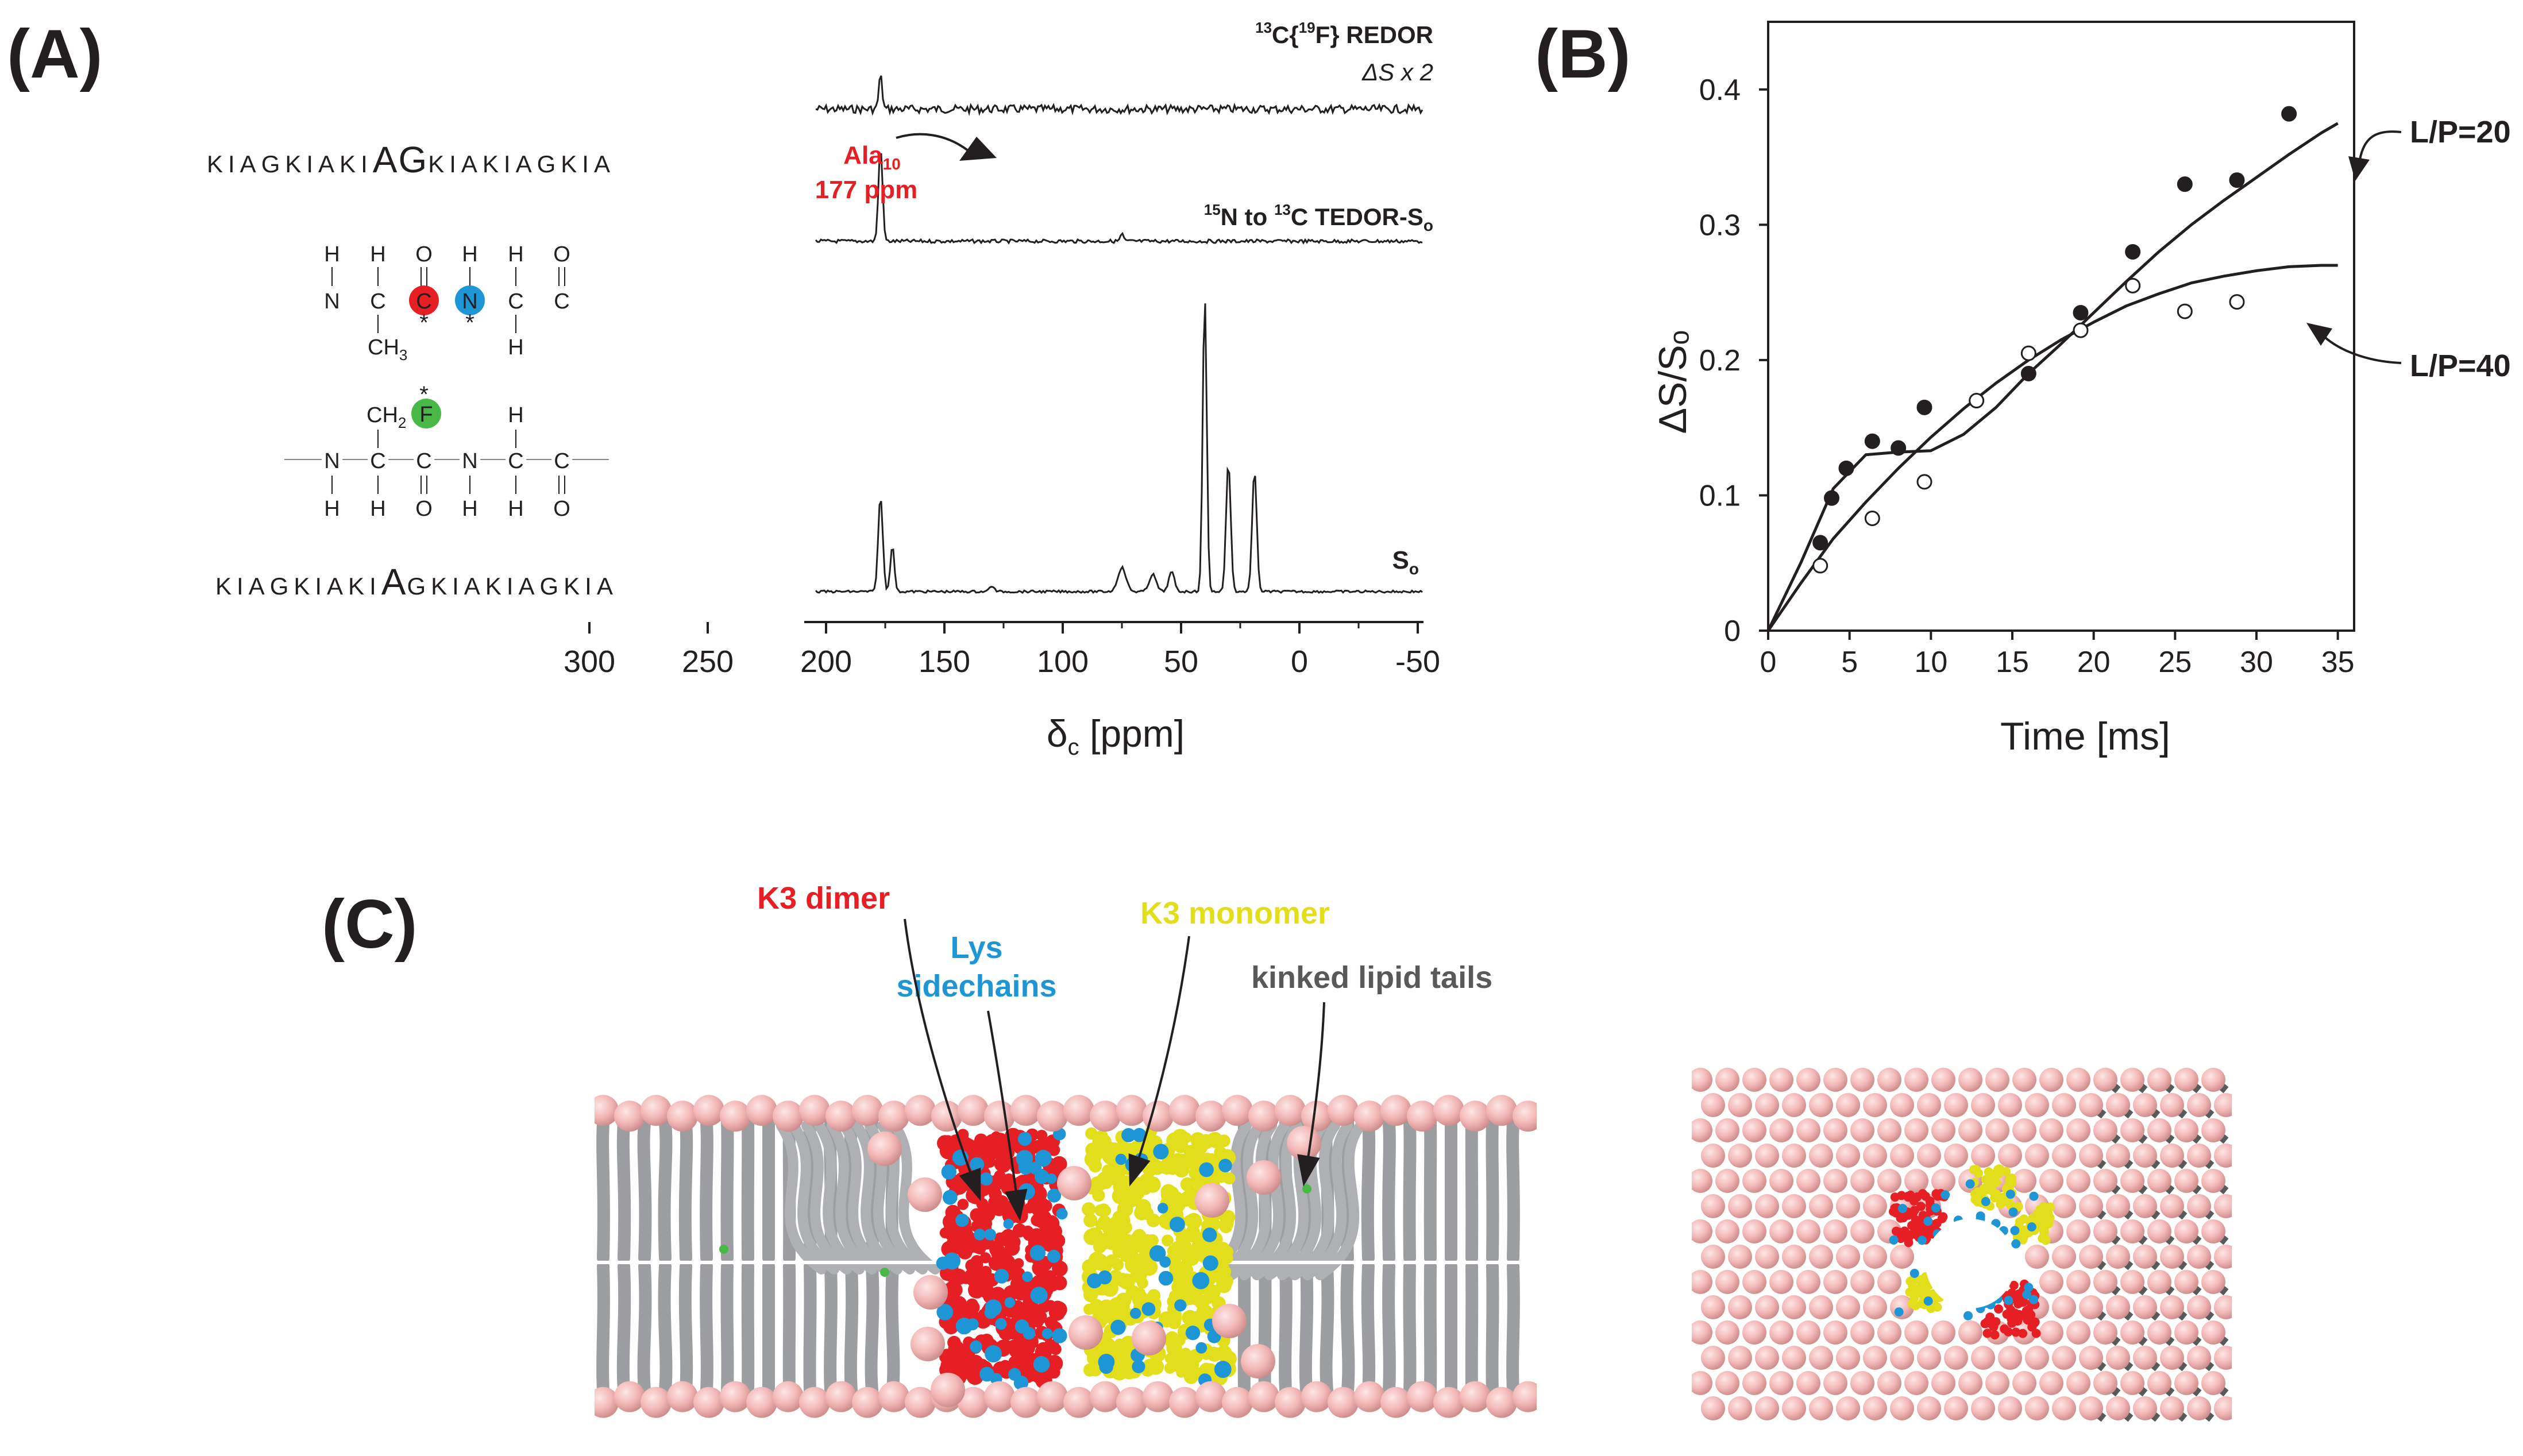  I want to click on atom-label: N, so click(332, 461).